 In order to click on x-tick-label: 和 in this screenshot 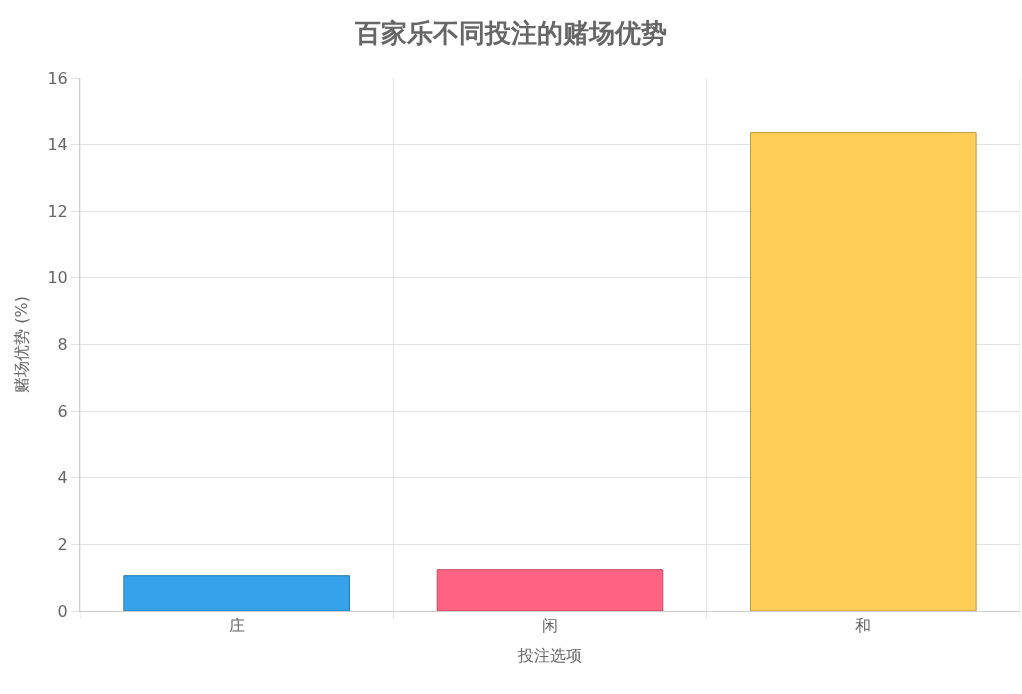, I will do `click(863, 626)`.